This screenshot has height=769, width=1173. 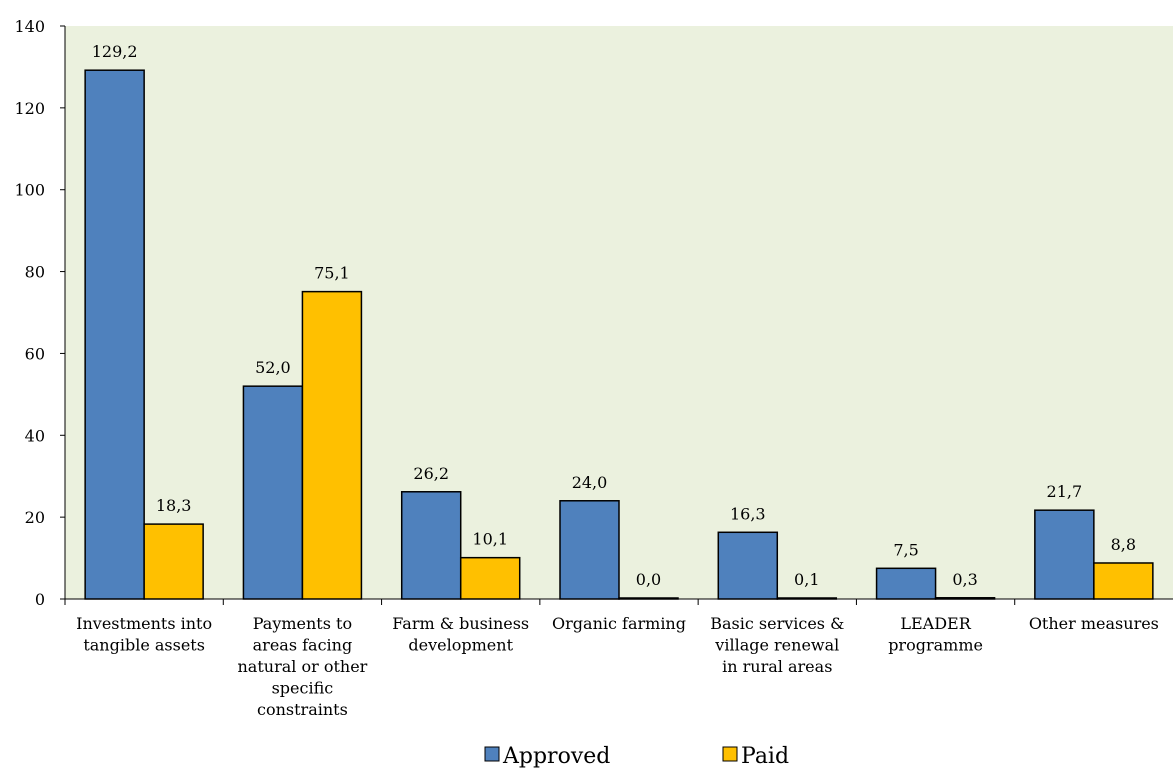 I want to click on category-label-line: Basic services &, so click(x=777, y=623).